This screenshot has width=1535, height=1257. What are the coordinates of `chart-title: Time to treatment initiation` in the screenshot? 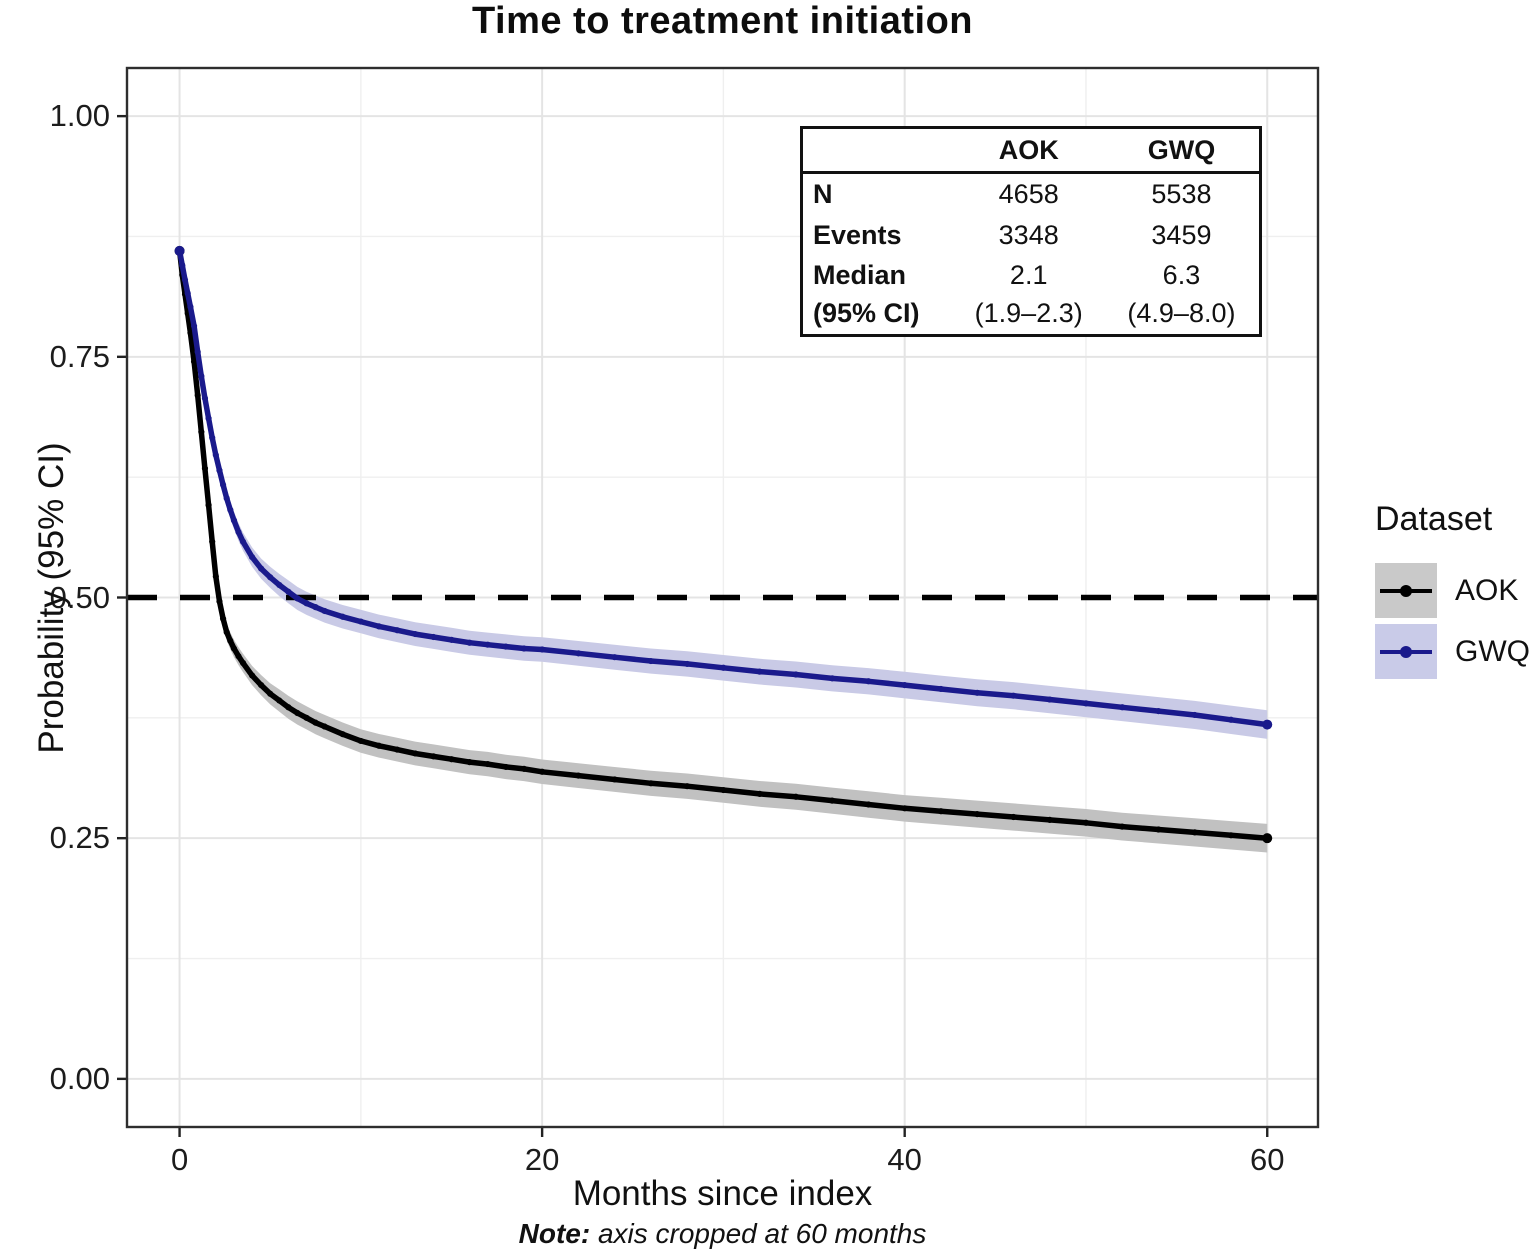 It's located at (722, 21).